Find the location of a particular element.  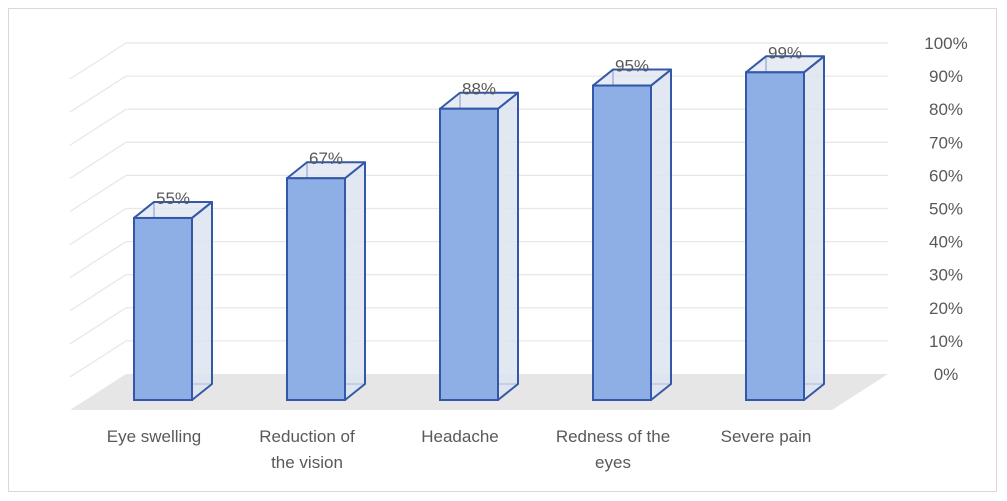

y-tick-label: 20% is located at coordinates (946, 308).